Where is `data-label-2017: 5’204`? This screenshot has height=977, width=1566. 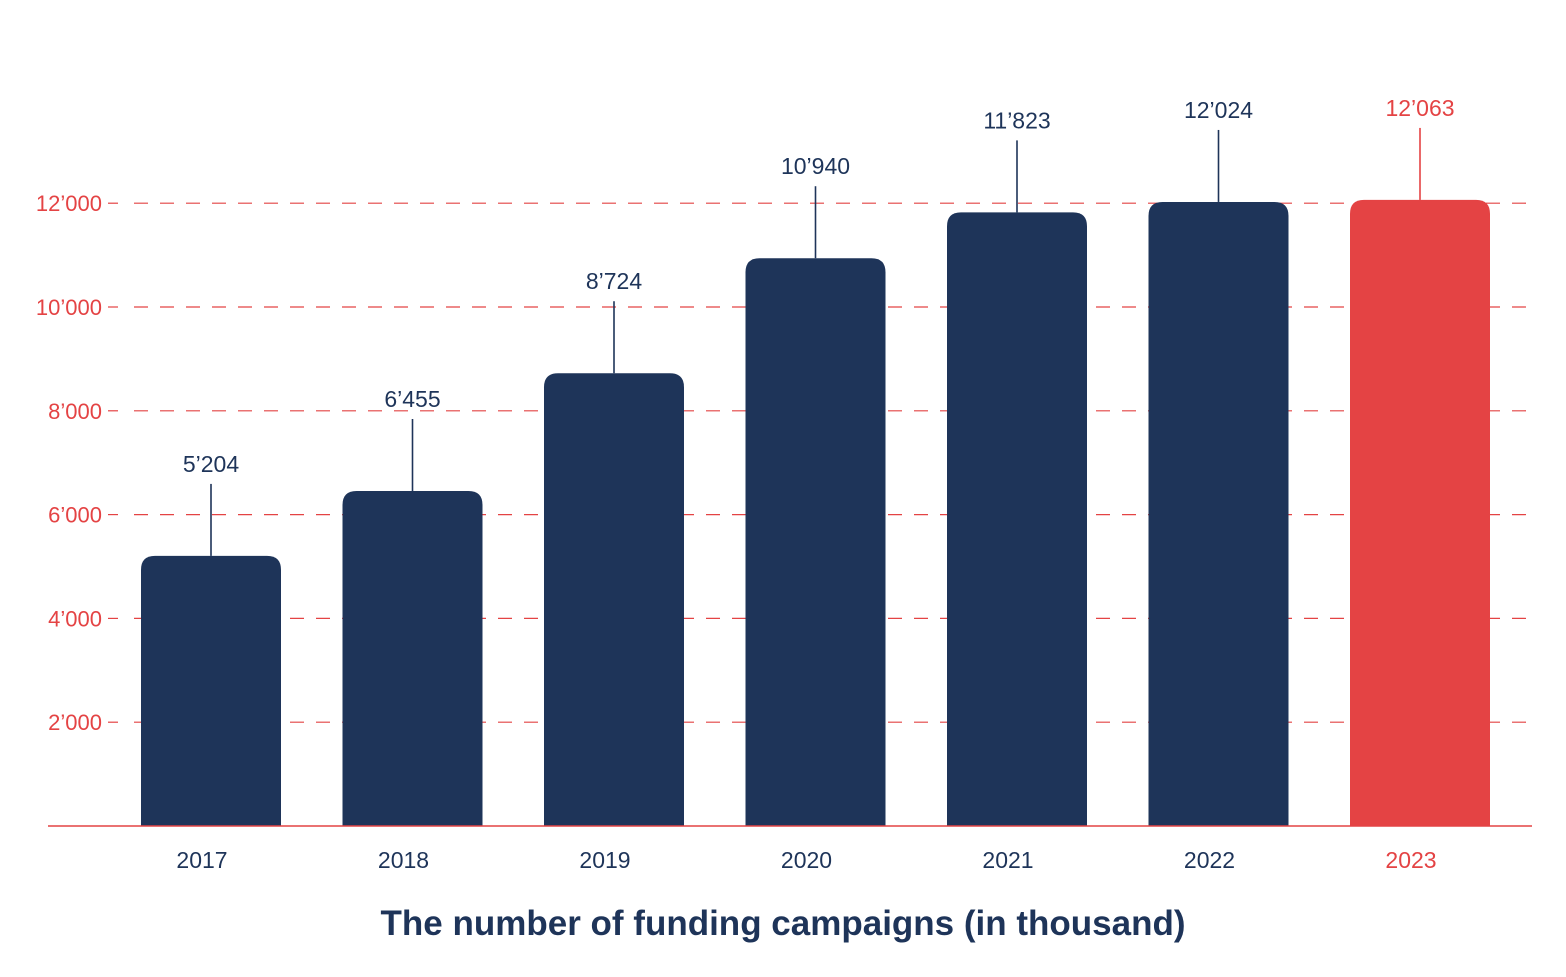 data-label-2017: 5’204 is located at coordinates (211, 464).